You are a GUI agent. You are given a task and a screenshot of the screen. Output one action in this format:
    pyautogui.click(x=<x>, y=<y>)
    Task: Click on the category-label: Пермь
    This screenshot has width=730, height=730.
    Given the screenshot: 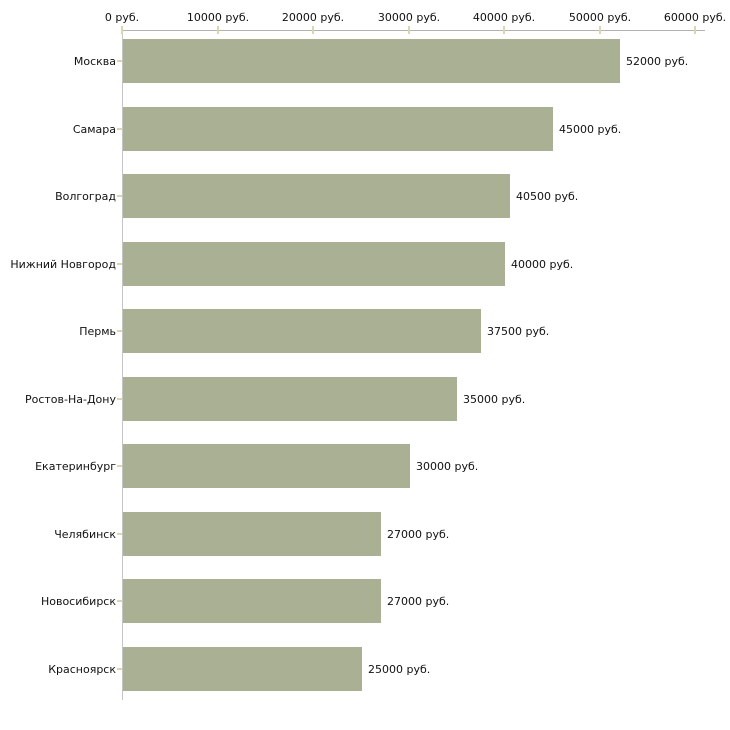 What is the action you would take?
    pyautogui.click(x=97, y=331)
    